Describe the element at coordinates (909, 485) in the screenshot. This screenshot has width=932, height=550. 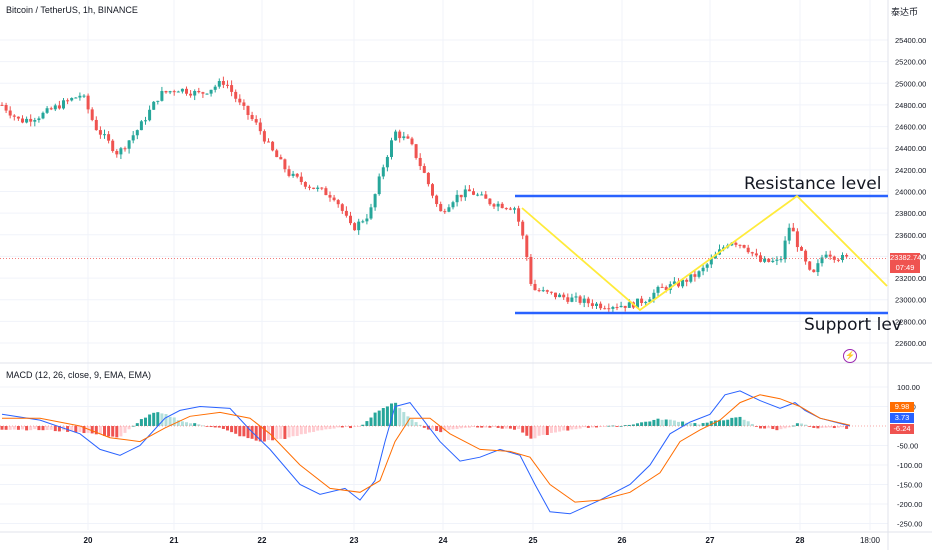
I see `macd-tick-label: -150.00` at that location.